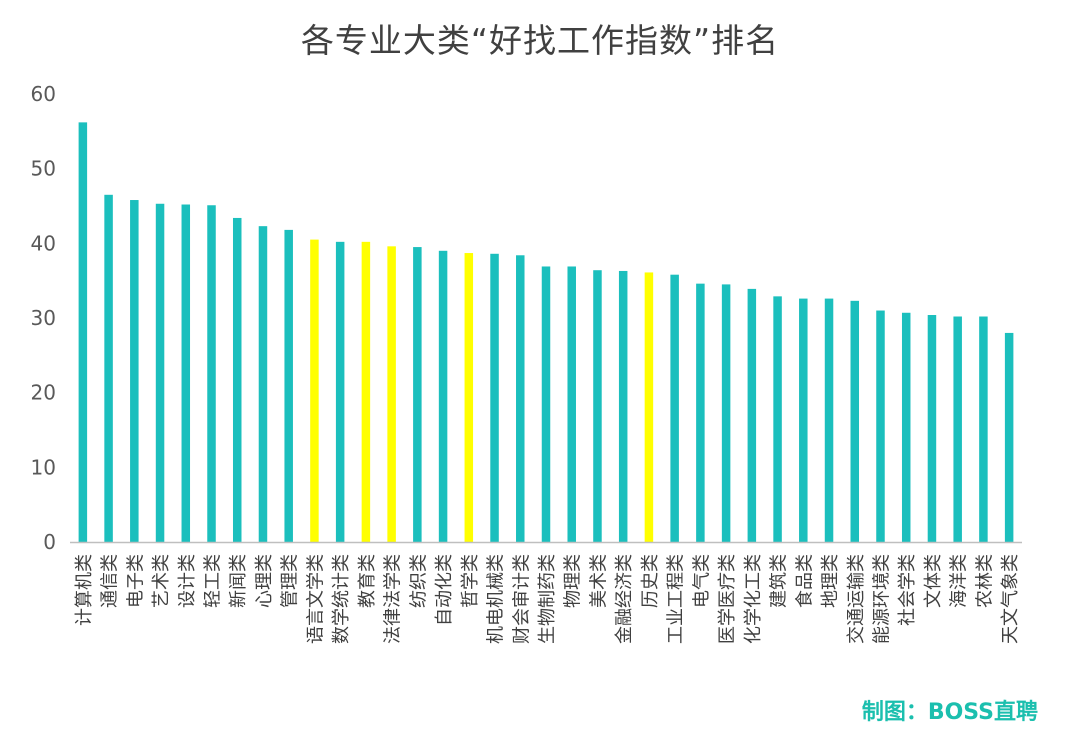 This screenshot has height=750, width=1080. Describe the element at coordinates (701, 581) in the screenshot. I see `x-category-label: 电气类` at that location.